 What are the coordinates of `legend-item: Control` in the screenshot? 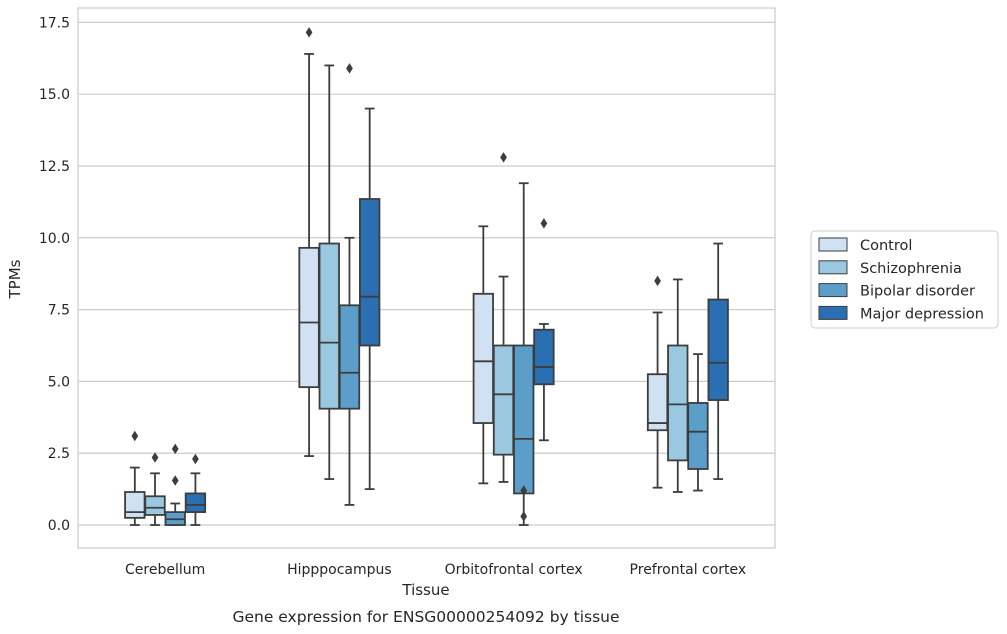 It's located at (865, 245).